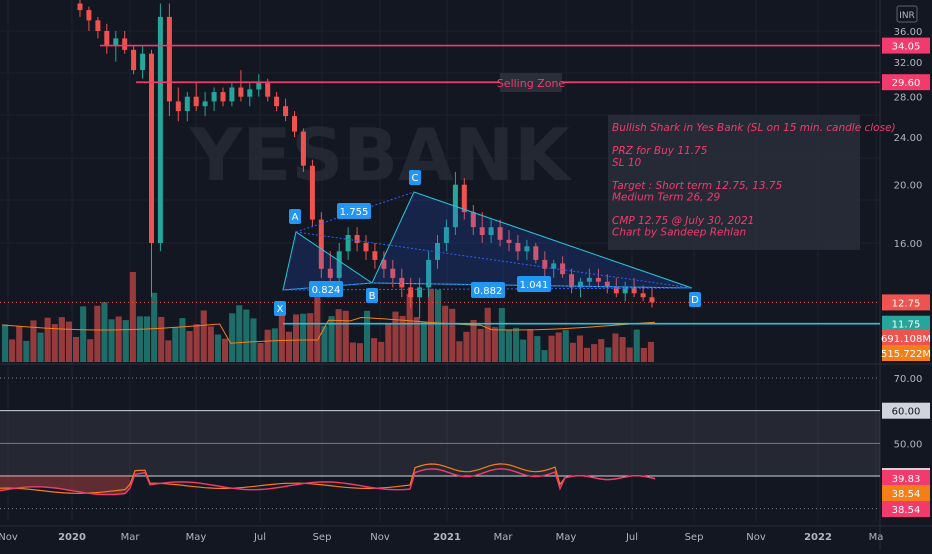 The image size is (932, 554). What do you see at coordinates (355, 212) in the screenshot?
I see `pattern-ratio-line-ac` at bounding box center [355, 212].